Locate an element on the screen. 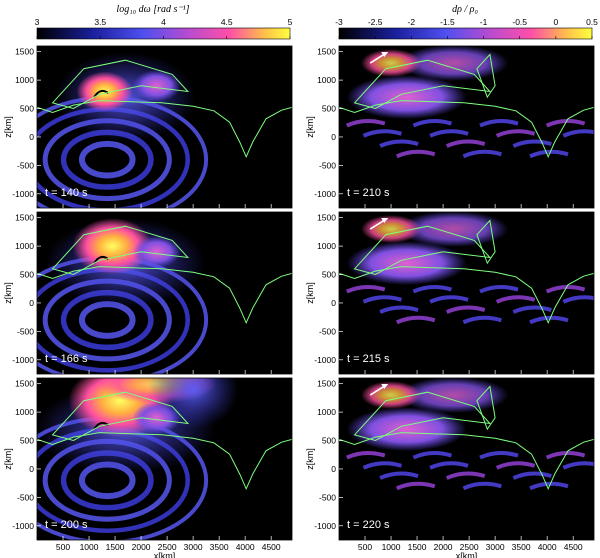 This screenshot has height=558, width=600. density-peak is located at coordinates (391, 395).